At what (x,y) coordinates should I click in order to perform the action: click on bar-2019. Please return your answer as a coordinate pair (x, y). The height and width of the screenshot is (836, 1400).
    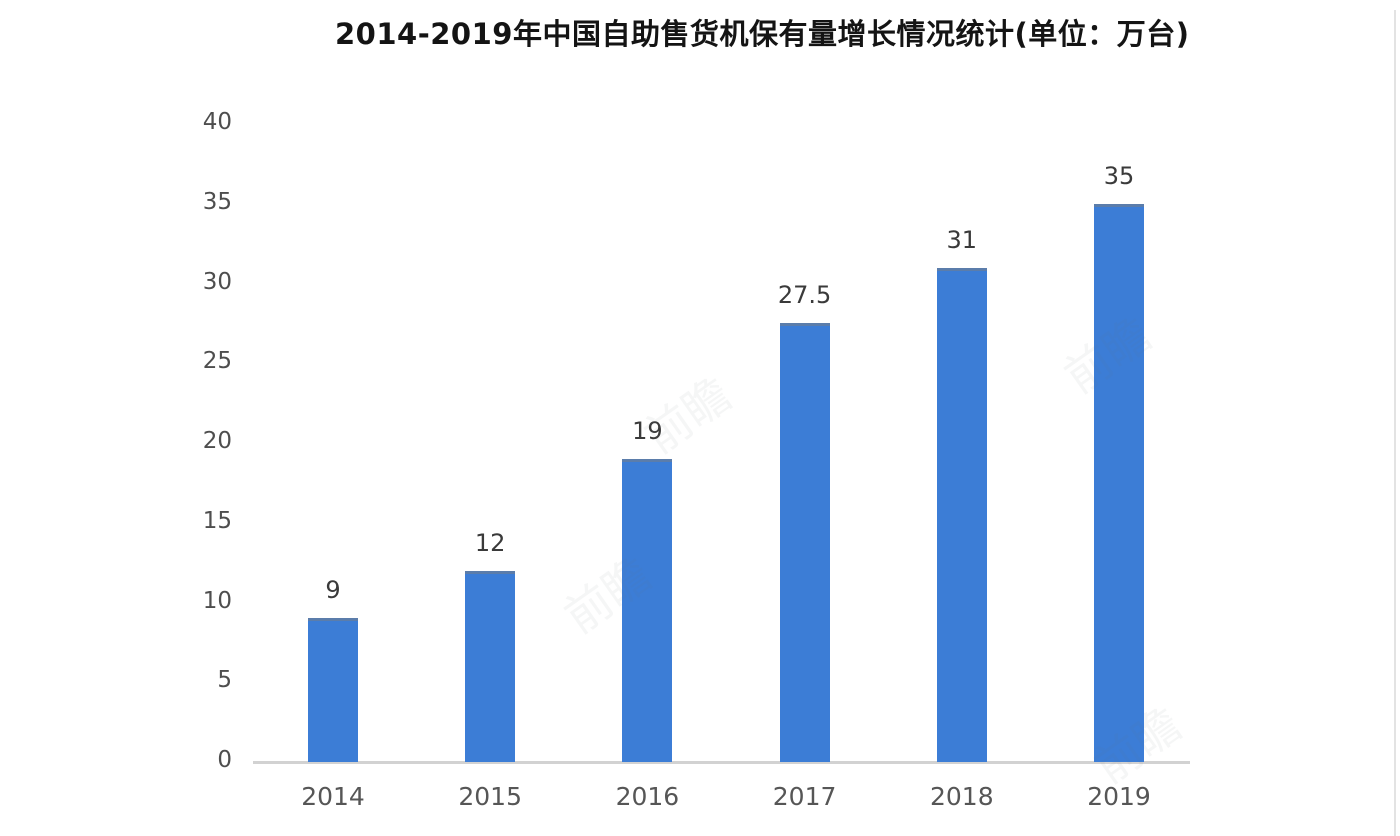
    Looking at the image, I should click on (1119, 482).